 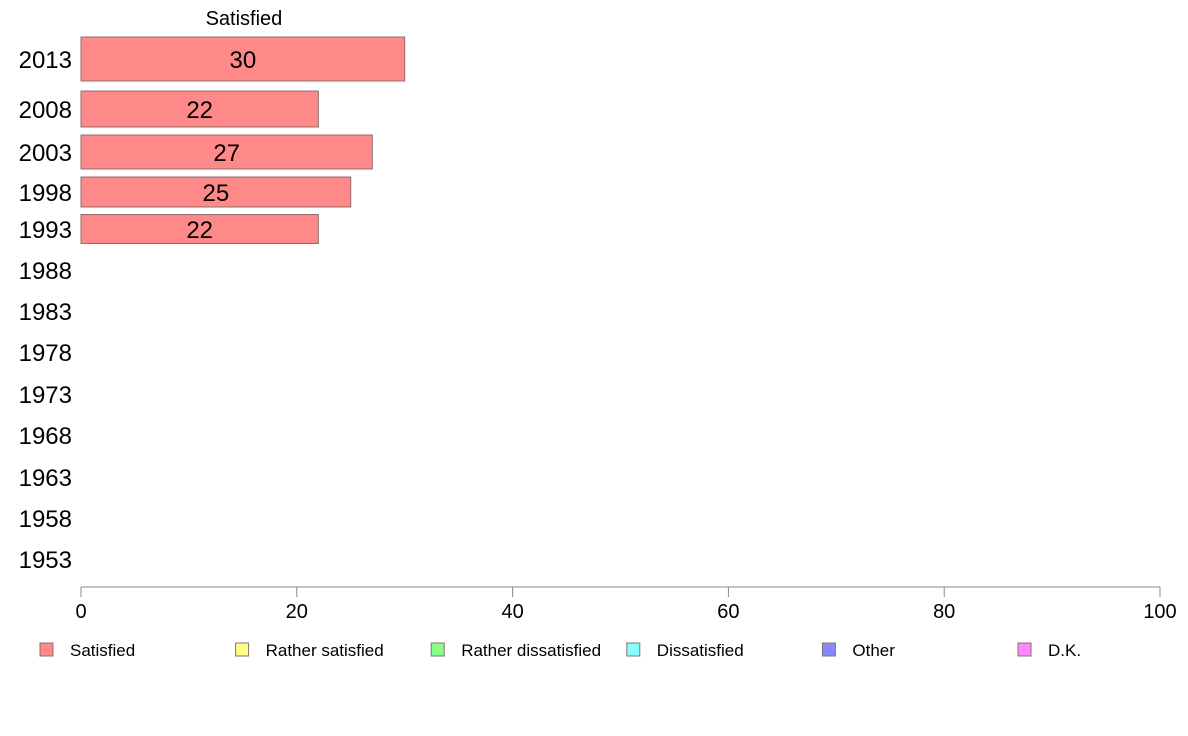 What do you see at coordinates (512, 612) in the screenshot?
I see `x-tick-label: 40` at bounding box center [512, 612].